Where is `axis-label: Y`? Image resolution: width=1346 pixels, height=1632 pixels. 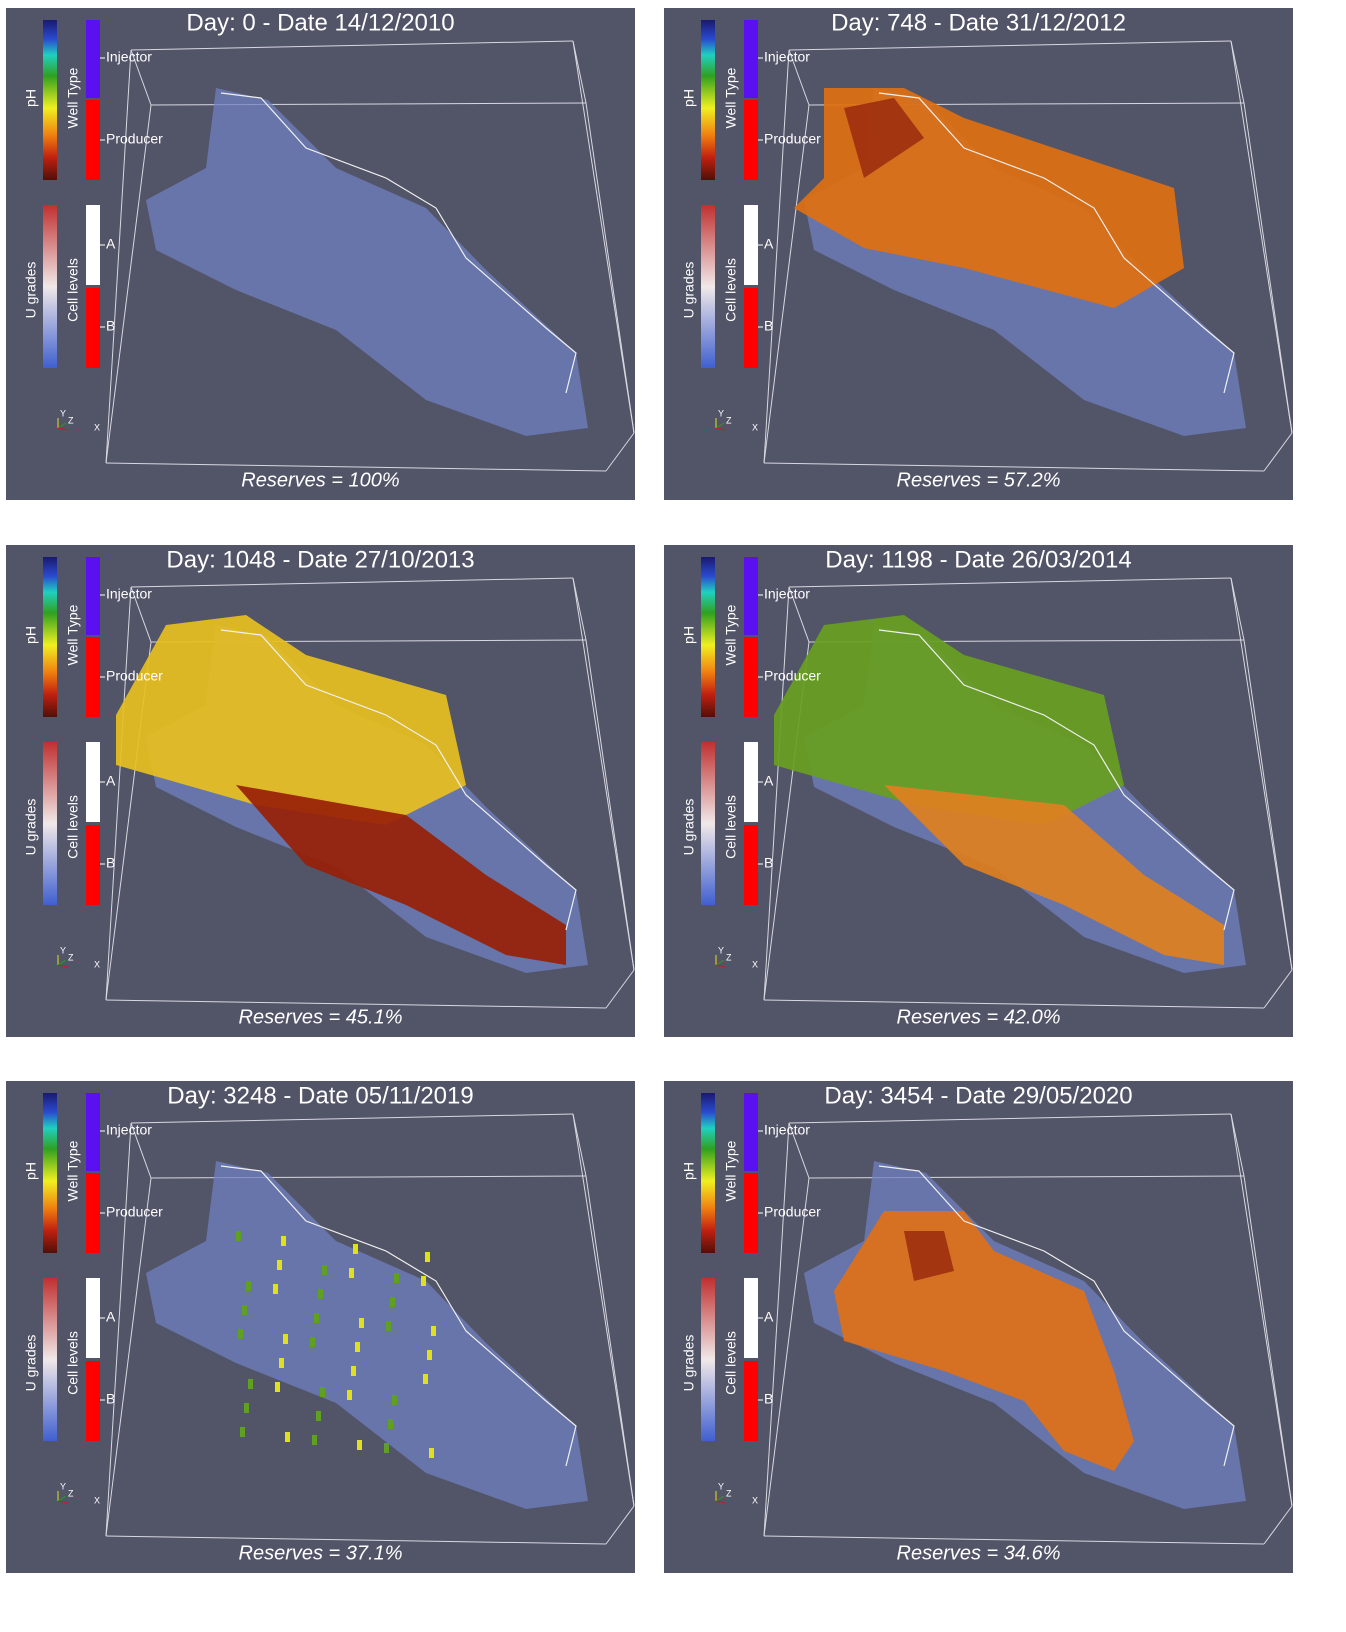 axis-label: Y is located at coordinates (721, 1486).